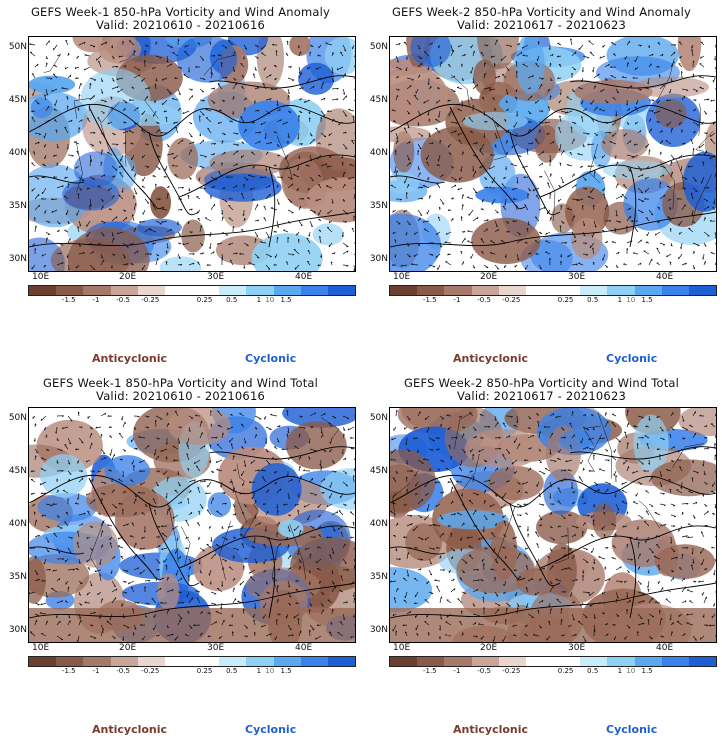 This screenshot has height=742, width=722. Describe the element at coordinates (192, 625) in the screenshot. I see `anticyclonic-area` at that location.